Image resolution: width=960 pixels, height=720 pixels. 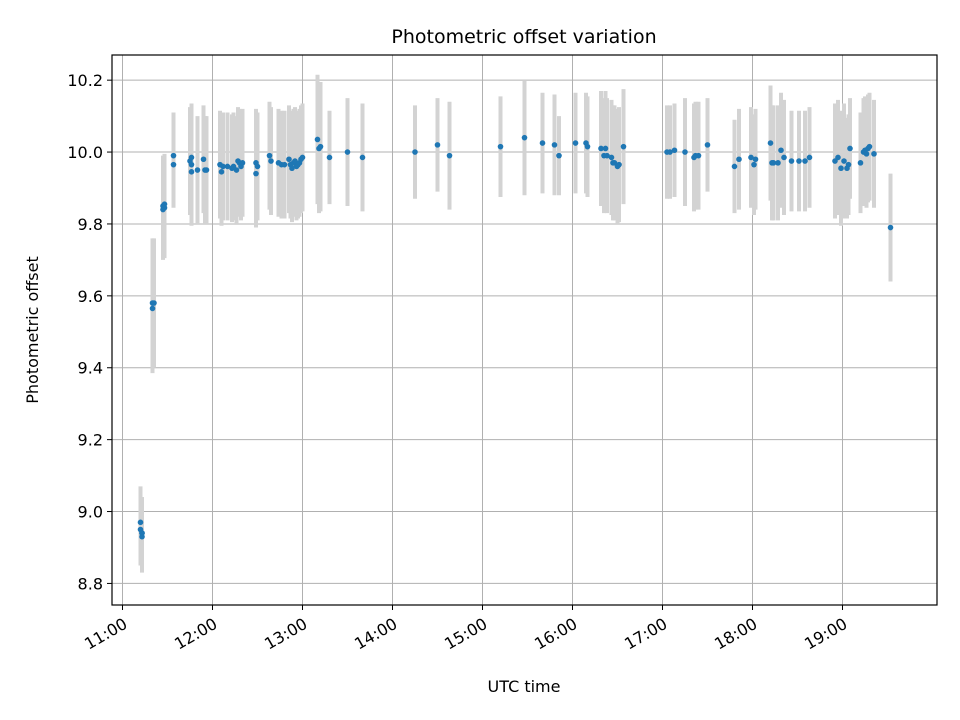 What do you see at coordinates (90, 296) in the screenshot?
I see `y-tick-label: 9.6` at bounding box center [90, 296].